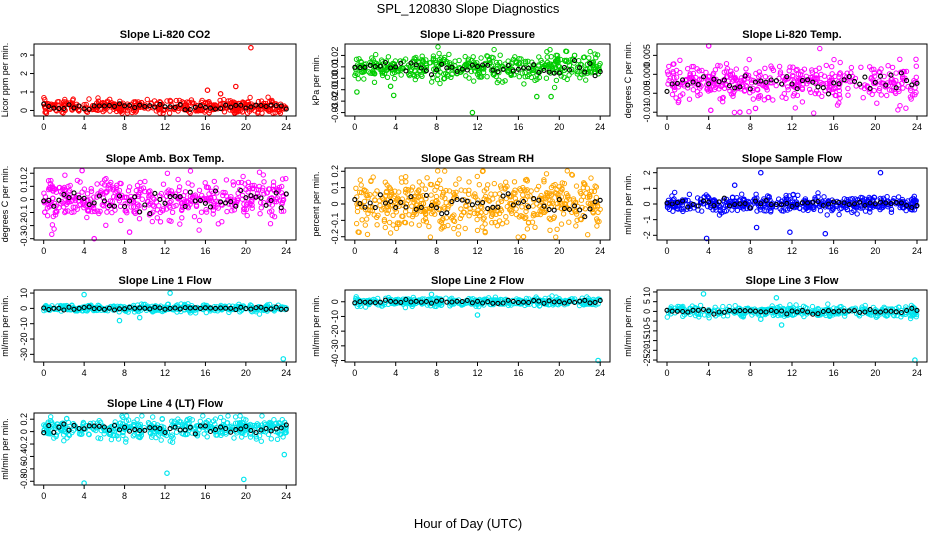 This screenshot has height=540, width=936. What do you see at coordinates (518, 373) in the screenshot?
I see `x-tick-label: 16` at bounding box center [518, 373].